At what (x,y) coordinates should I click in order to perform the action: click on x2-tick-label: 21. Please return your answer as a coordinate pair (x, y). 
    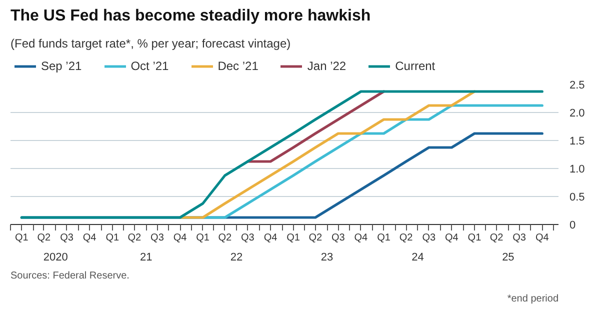
    Looking at the image, I should click on (146, 258).